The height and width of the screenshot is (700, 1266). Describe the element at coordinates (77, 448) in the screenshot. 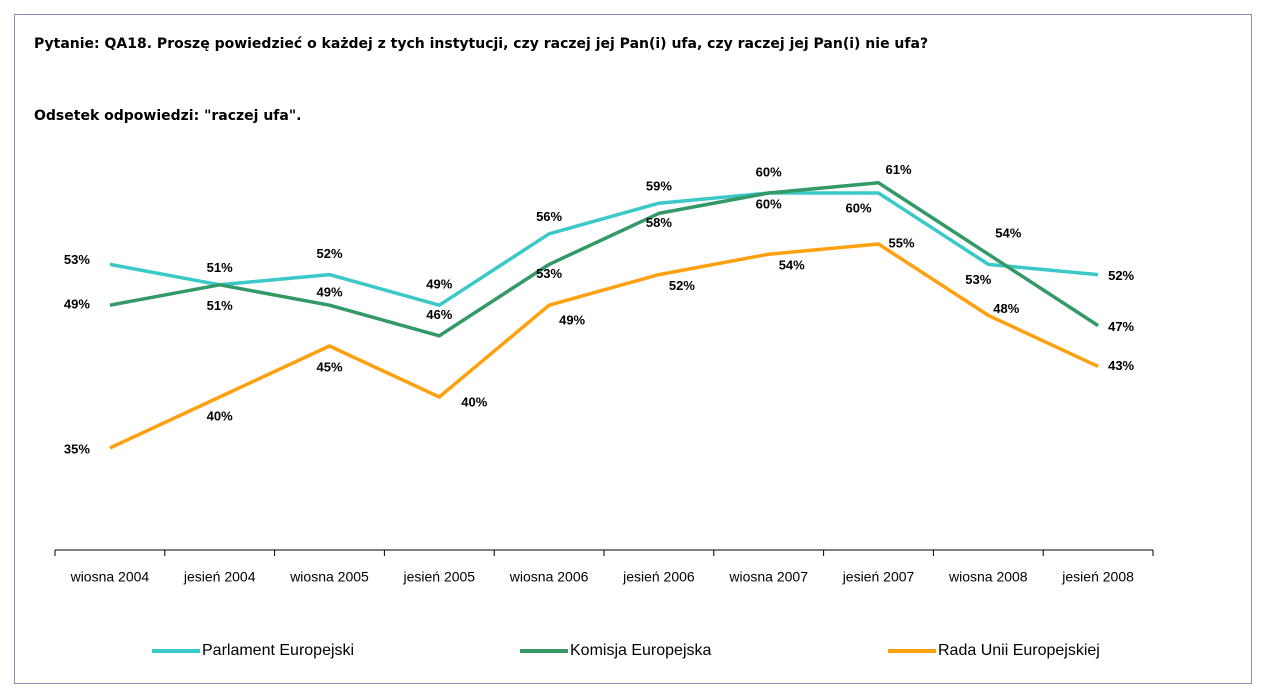

I see `data-label: 35%` at that location.